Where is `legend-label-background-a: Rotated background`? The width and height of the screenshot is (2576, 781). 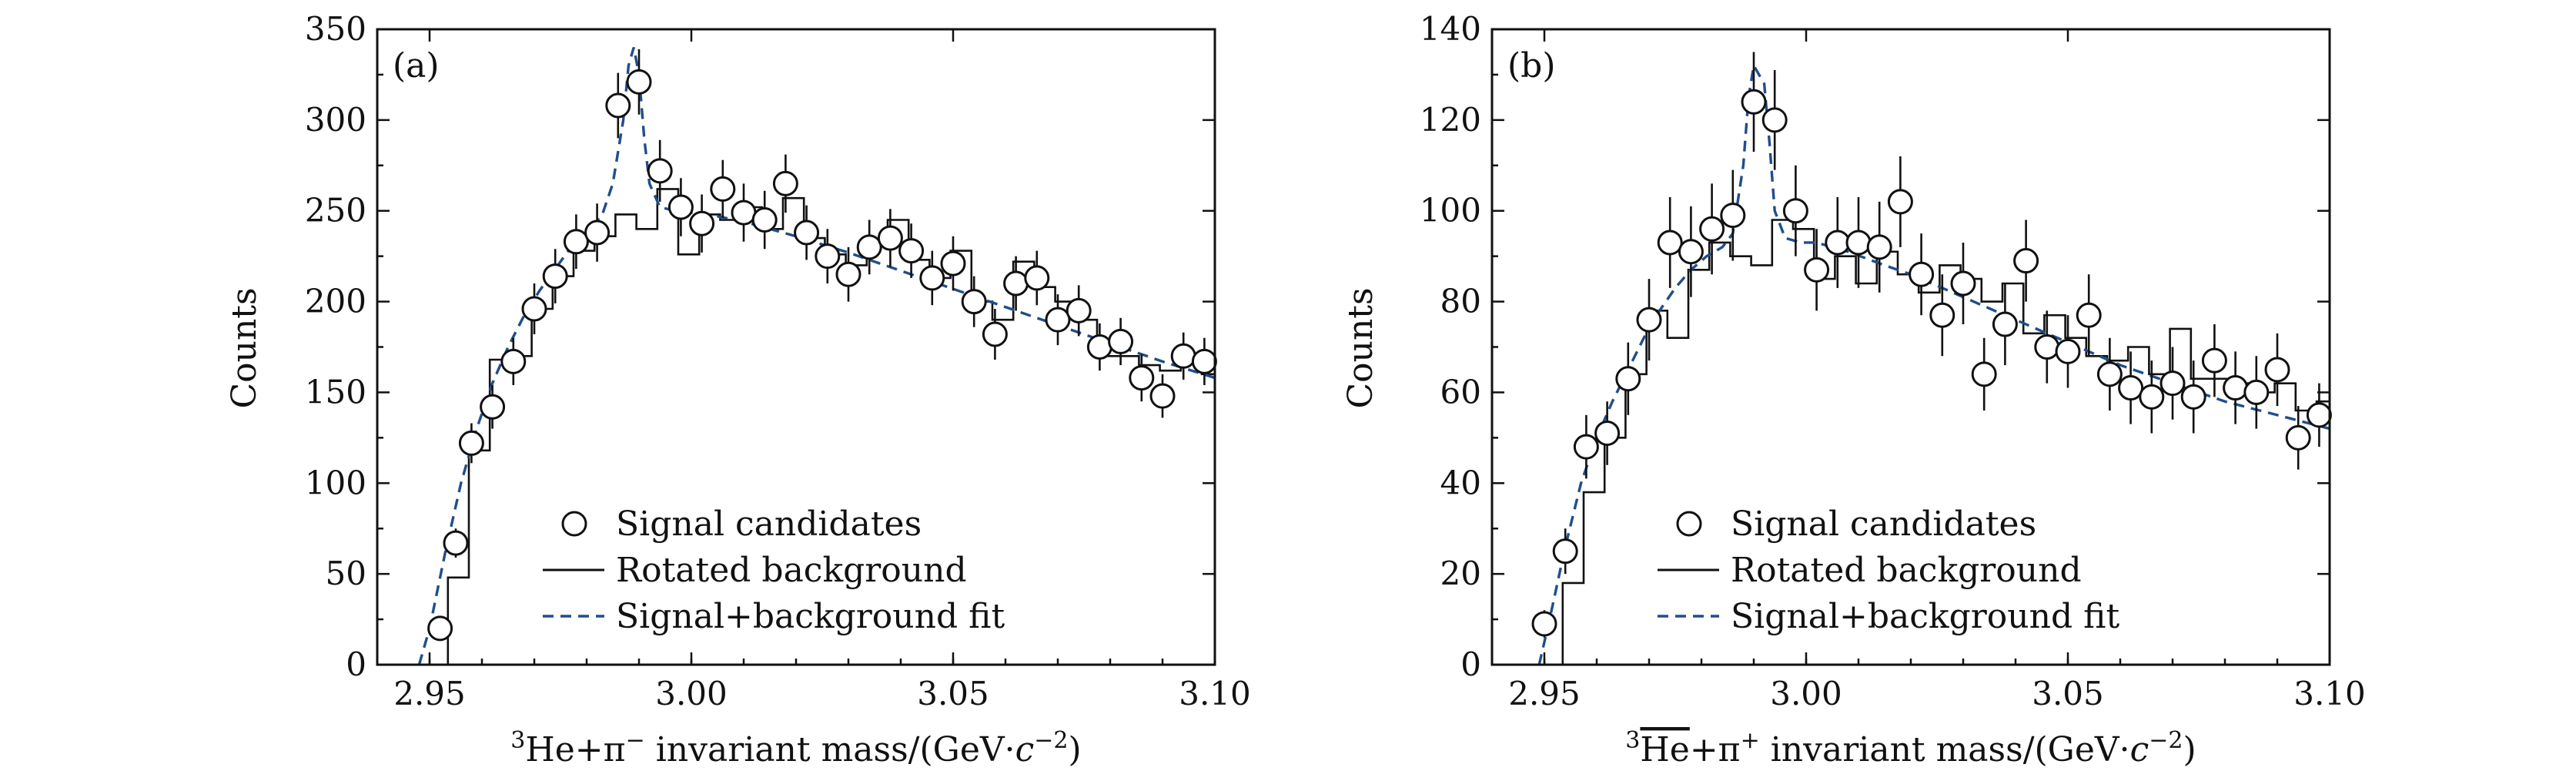
legend-label-background-a: Rotated background is located at coordinates (791, 571).